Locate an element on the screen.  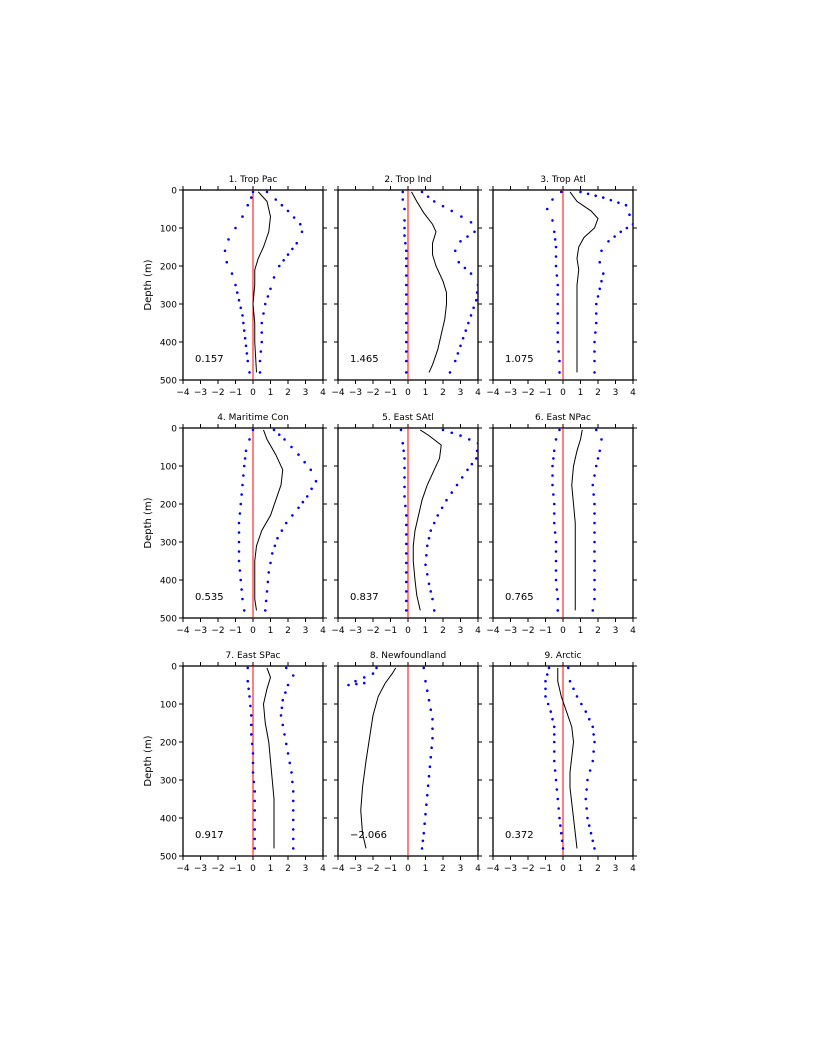
panel-8: 8. Newfoundland −4 −3 −2 −1 0 1 2 3 4 −2.066 is located at coordinates (406, 762).